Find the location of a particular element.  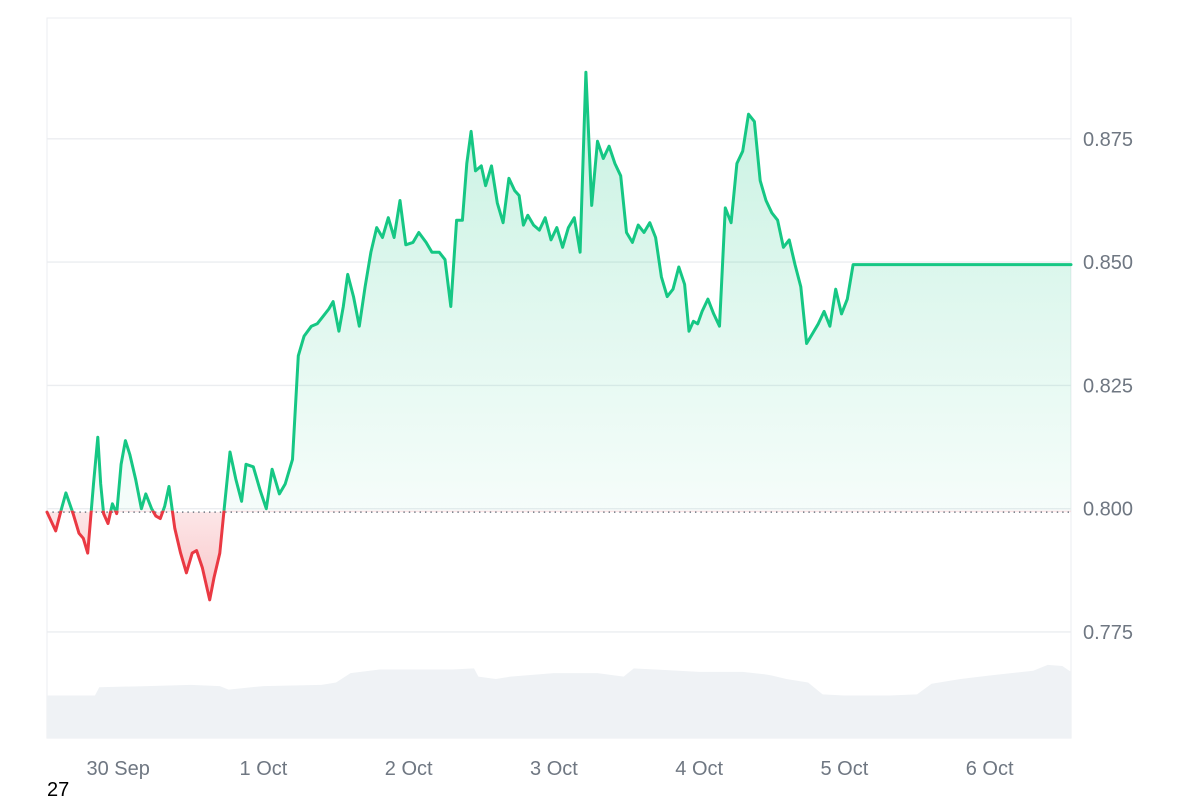

price-line-down is located at coordinates (135, 556).